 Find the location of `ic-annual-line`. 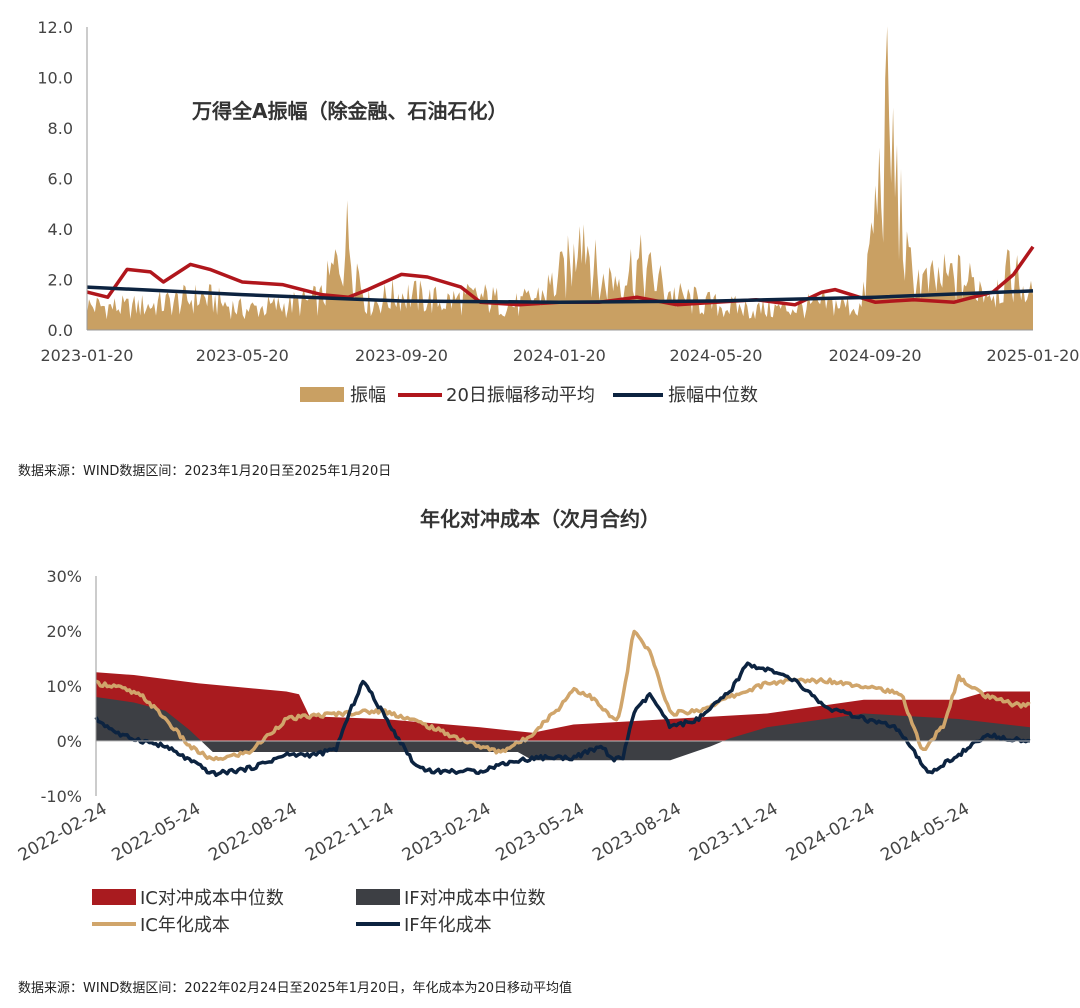

ic-annual-line is located at coordinates (563, 695).